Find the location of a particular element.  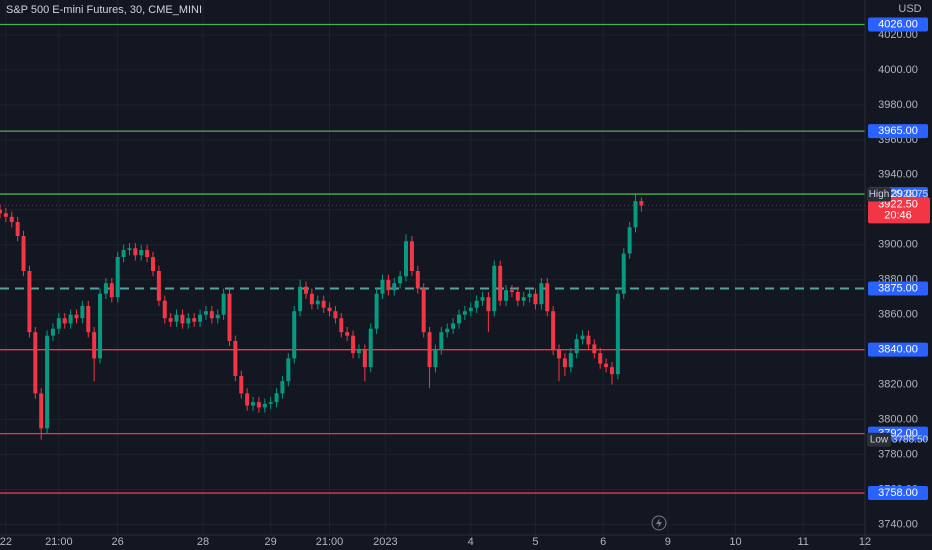

marker-name: High is located at coordinates (879, 194).